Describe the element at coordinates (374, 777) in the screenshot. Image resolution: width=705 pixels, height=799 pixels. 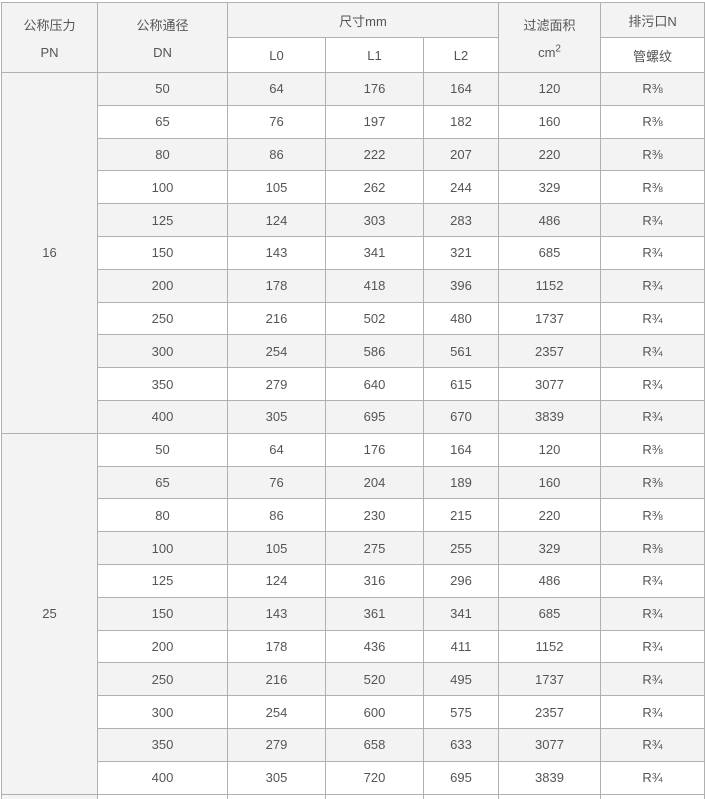
I see `l1-cell: 720` at that location.